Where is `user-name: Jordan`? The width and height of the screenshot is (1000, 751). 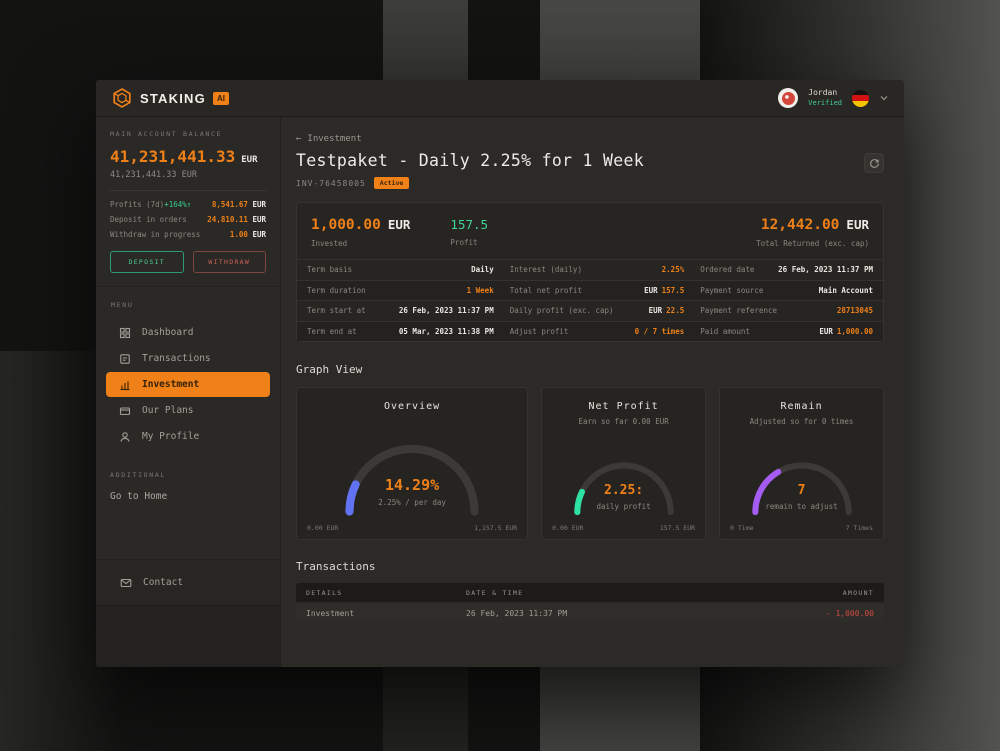
user-name: Jordan is located at coordinates (823, 93).